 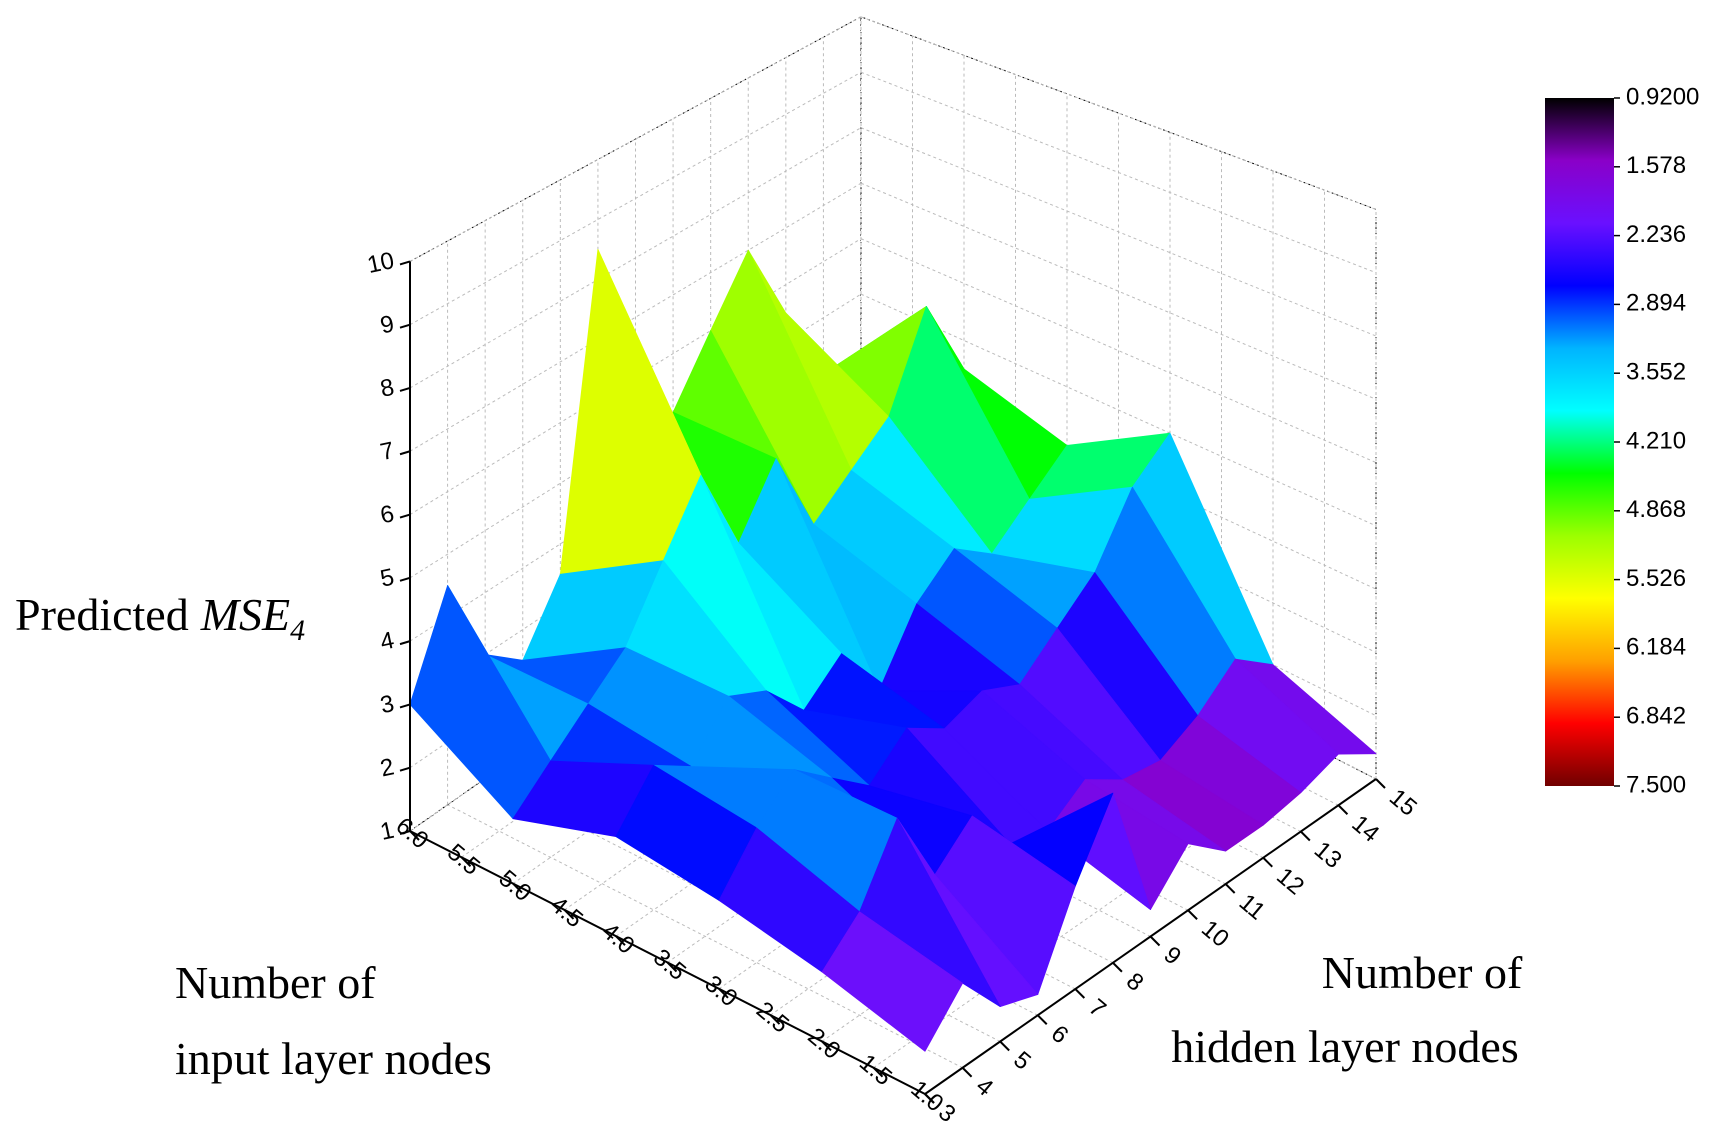 I want to click on y-tick-label: 6, so click(x=1060, y=1034).